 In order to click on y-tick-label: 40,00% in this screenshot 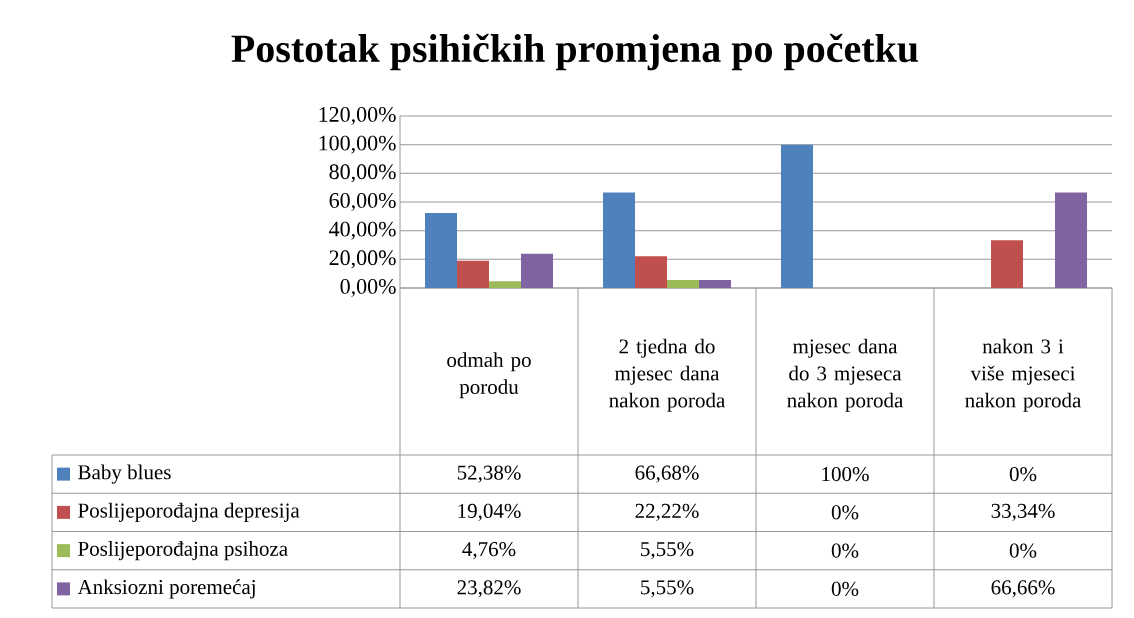, I will do `click(362, 230)`.